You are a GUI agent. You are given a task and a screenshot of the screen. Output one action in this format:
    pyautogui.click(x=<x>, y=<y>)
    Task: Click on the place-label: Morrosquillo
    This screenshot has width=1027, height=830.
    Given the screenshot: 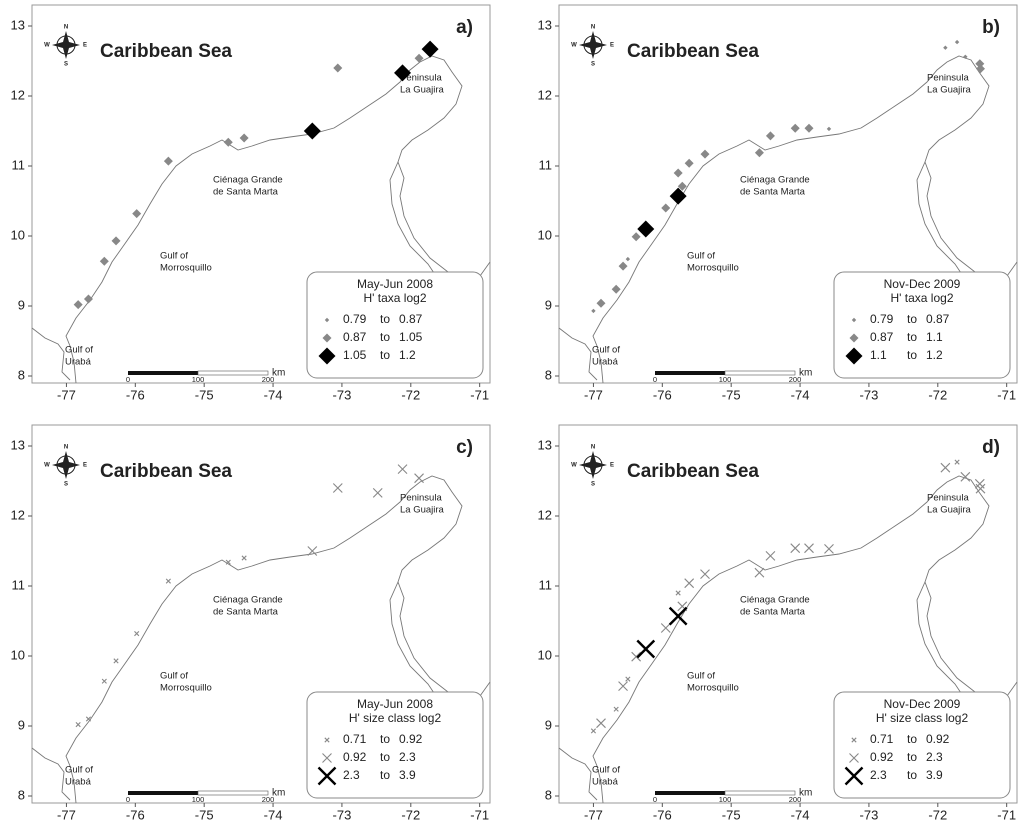 What is the action you would take?
    pyautogui.click(x=186, y=688)
    